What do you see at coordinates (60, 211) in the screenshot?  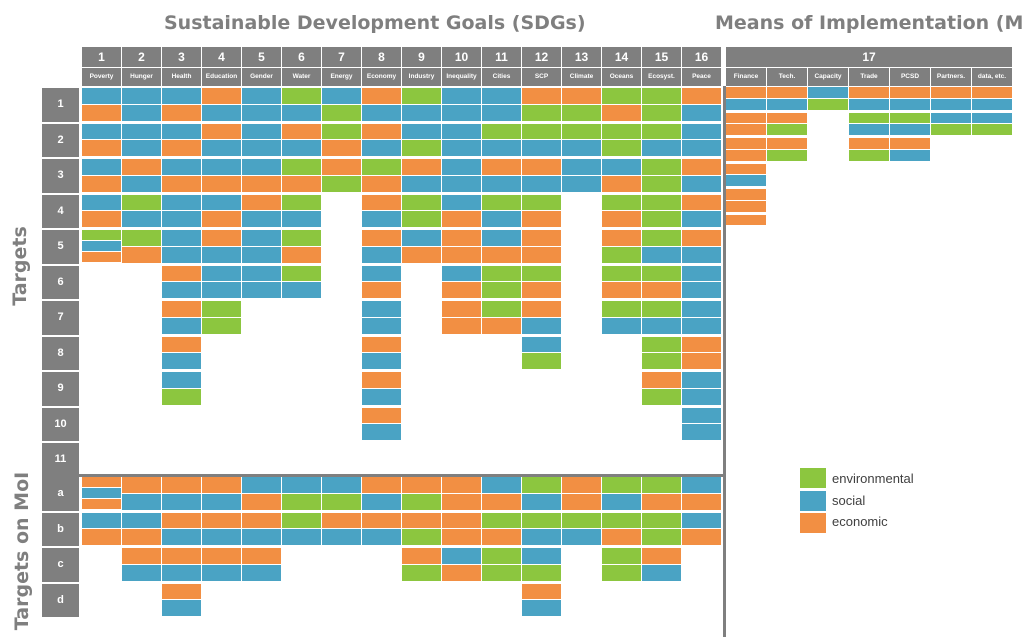 I see `row-label: 4` at bounding box center [60, 211].